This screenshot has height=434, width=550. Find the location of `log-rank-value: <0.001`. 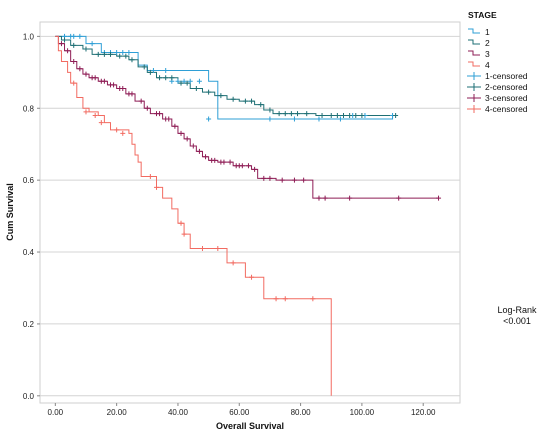

log-rank-value: <0.001 is located at coordinates (517, 321).